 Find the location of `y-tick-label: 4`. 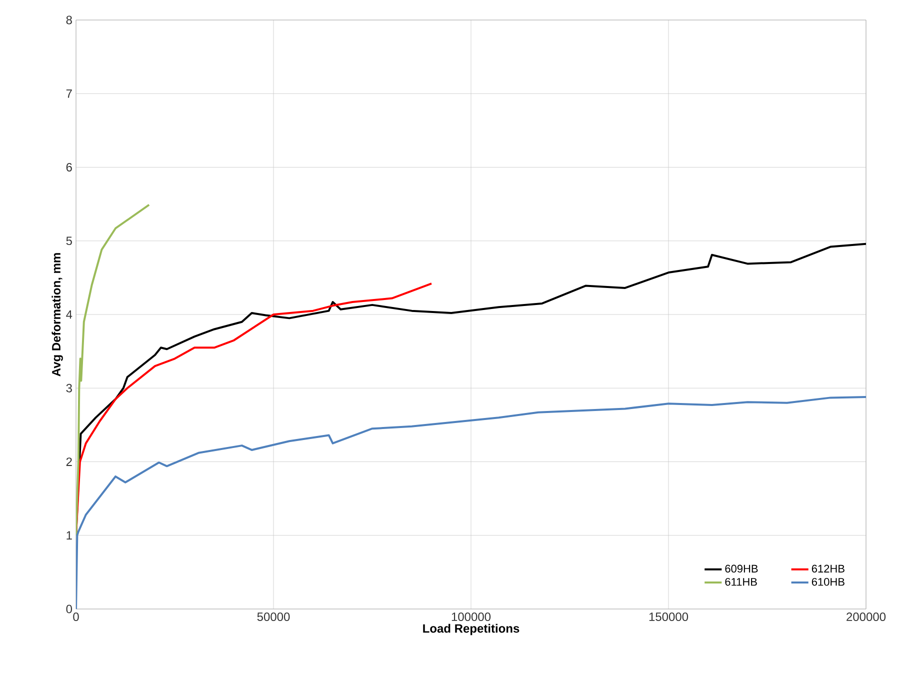

y-tick-label: 4 is located at coordinates (69, 314).